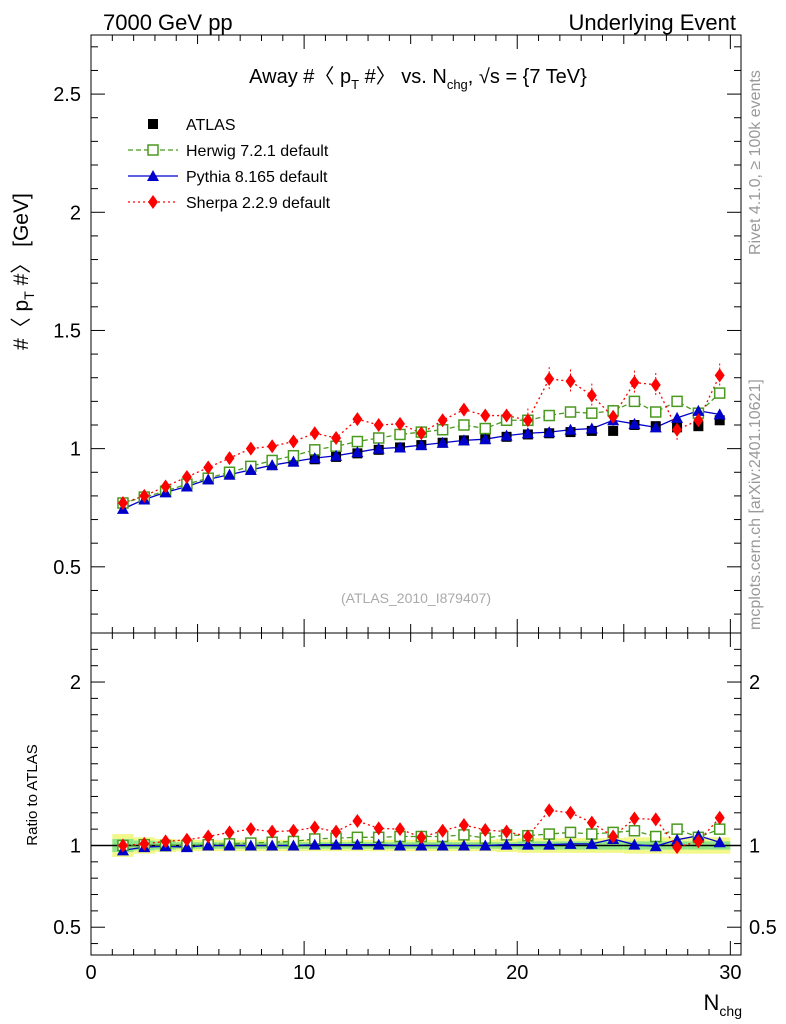 The height and width of the screenshot is (1024, 786). What do you see at coordinates (754, 683) in the screenshot?
I see `ratio-y-tick-label-right: 2` at bounding box center [754, 683].